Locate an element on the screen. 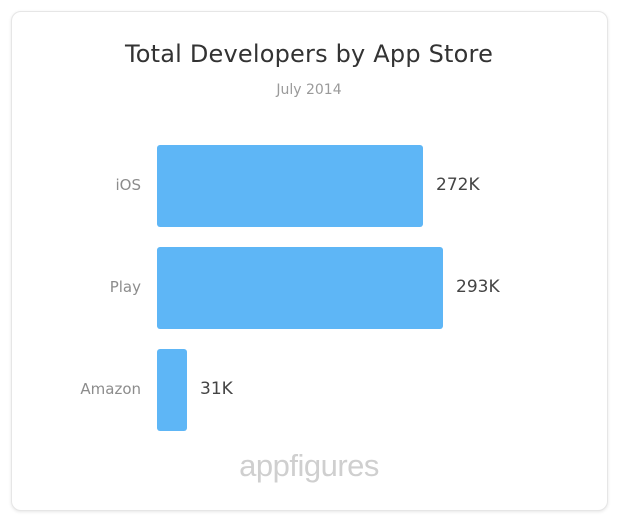  value-label-play: 293K is located at coordinates (478, 287).